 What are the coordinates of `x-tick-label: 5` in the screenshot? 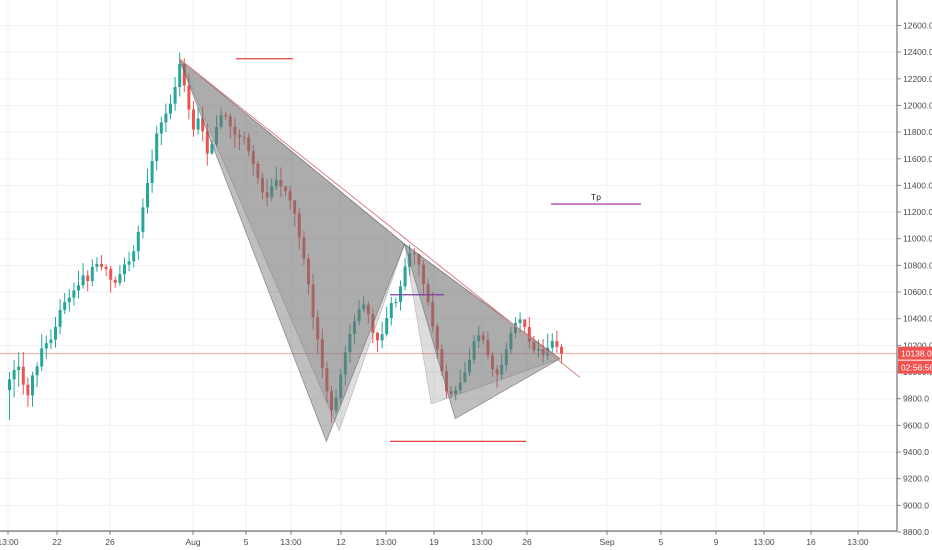 It's located at (246, 542).